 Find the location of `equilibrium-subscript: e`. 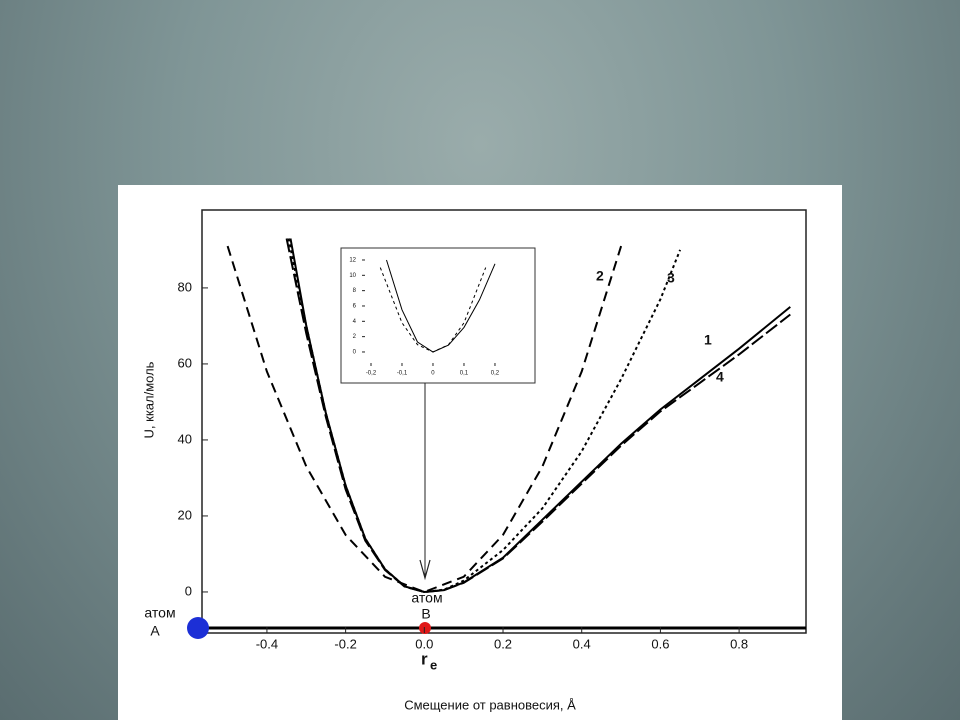

equilibrium-subscript: e is located at coordinates (433, 664).